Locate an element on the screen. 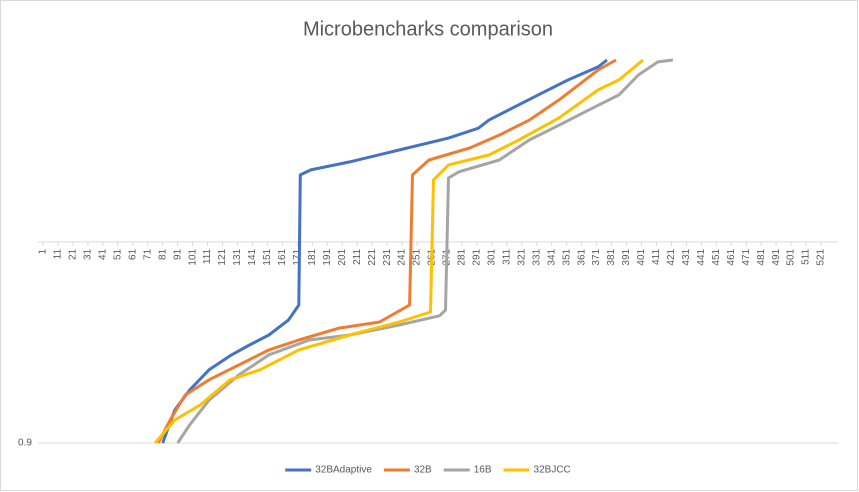 Image resolution: width=859 pixels, height=492 pixels. x-tick-label: 351 is located at coordinates (566, 256).